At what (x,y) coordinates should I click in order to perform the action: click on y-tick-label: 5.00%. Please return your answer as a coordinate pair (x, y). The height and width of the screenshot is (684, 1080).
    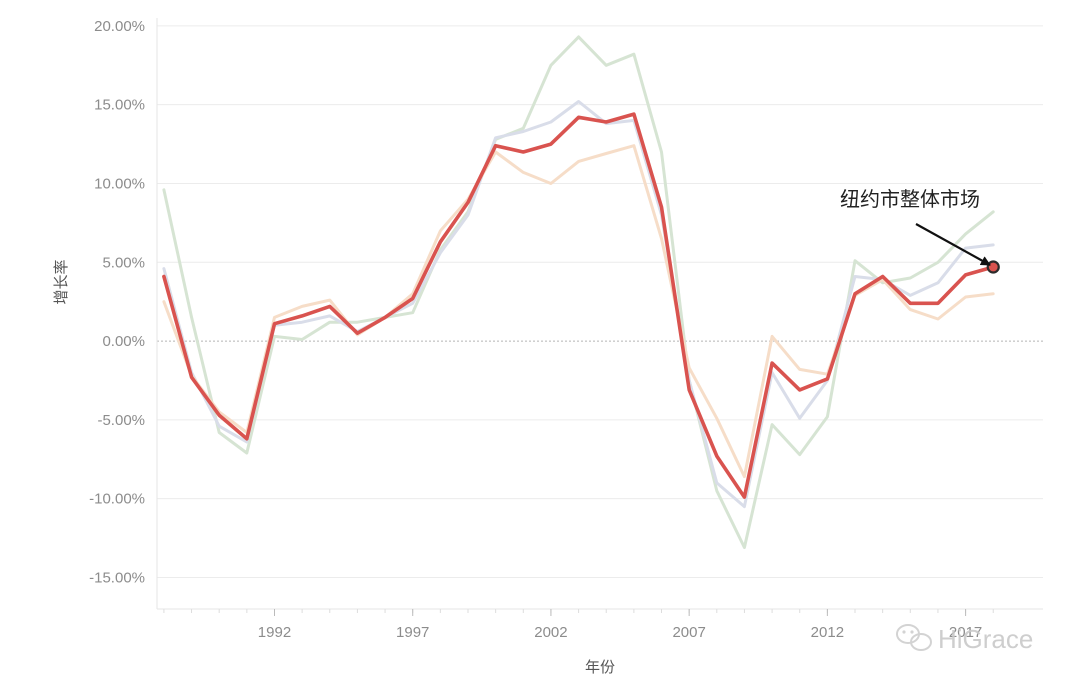
    Looking at the image, I should click on (123, 262).